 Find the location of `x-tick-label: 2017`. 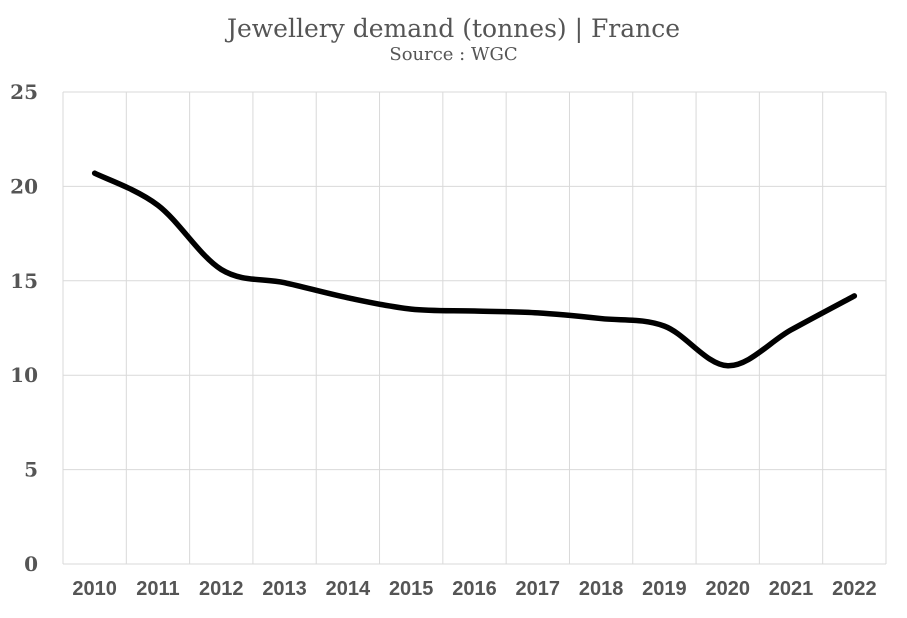

x-tick-label: 2017 is located at coordinates (538, 589).